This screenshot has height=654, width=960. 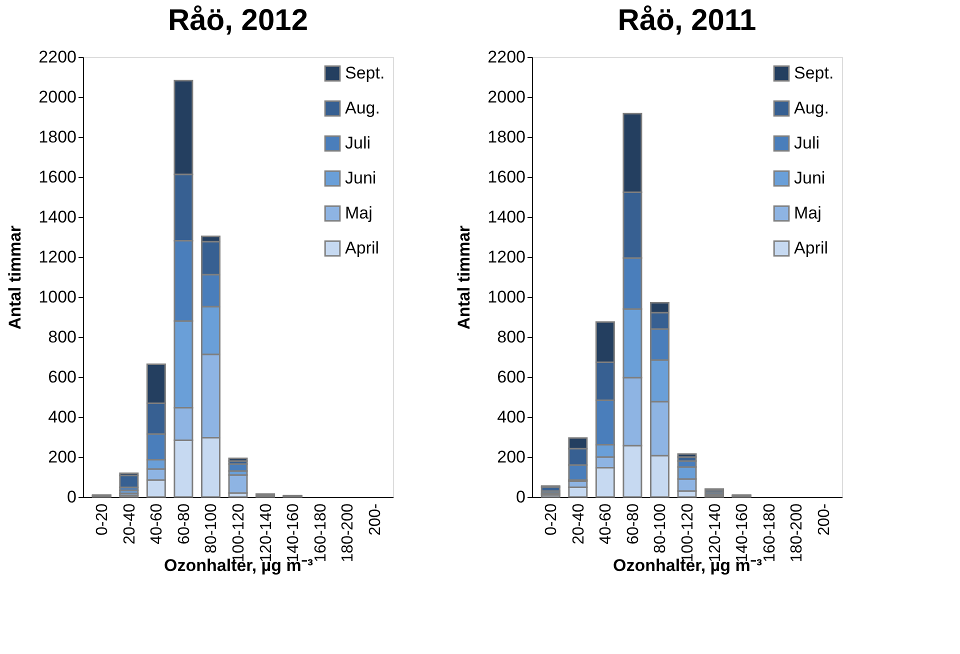 What do you see at coordinates (687, 20) in the screenshot?
I see `chart-title: Råö, 2011` at bounding box center [687, 20].